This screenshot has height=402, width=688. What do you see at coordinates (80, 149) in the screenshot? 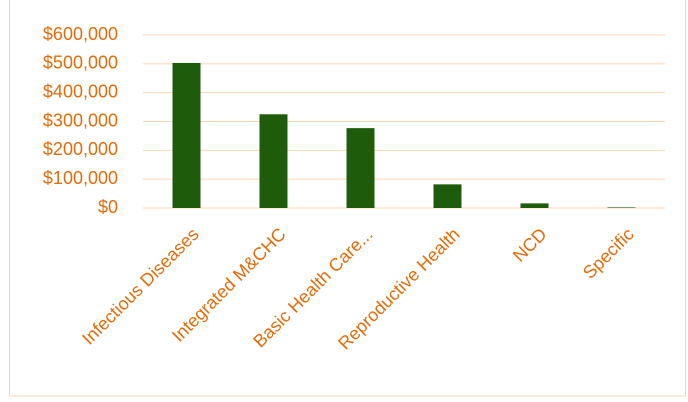
I see `y-tick-label: $200,000` at bounding box center [80, 149].